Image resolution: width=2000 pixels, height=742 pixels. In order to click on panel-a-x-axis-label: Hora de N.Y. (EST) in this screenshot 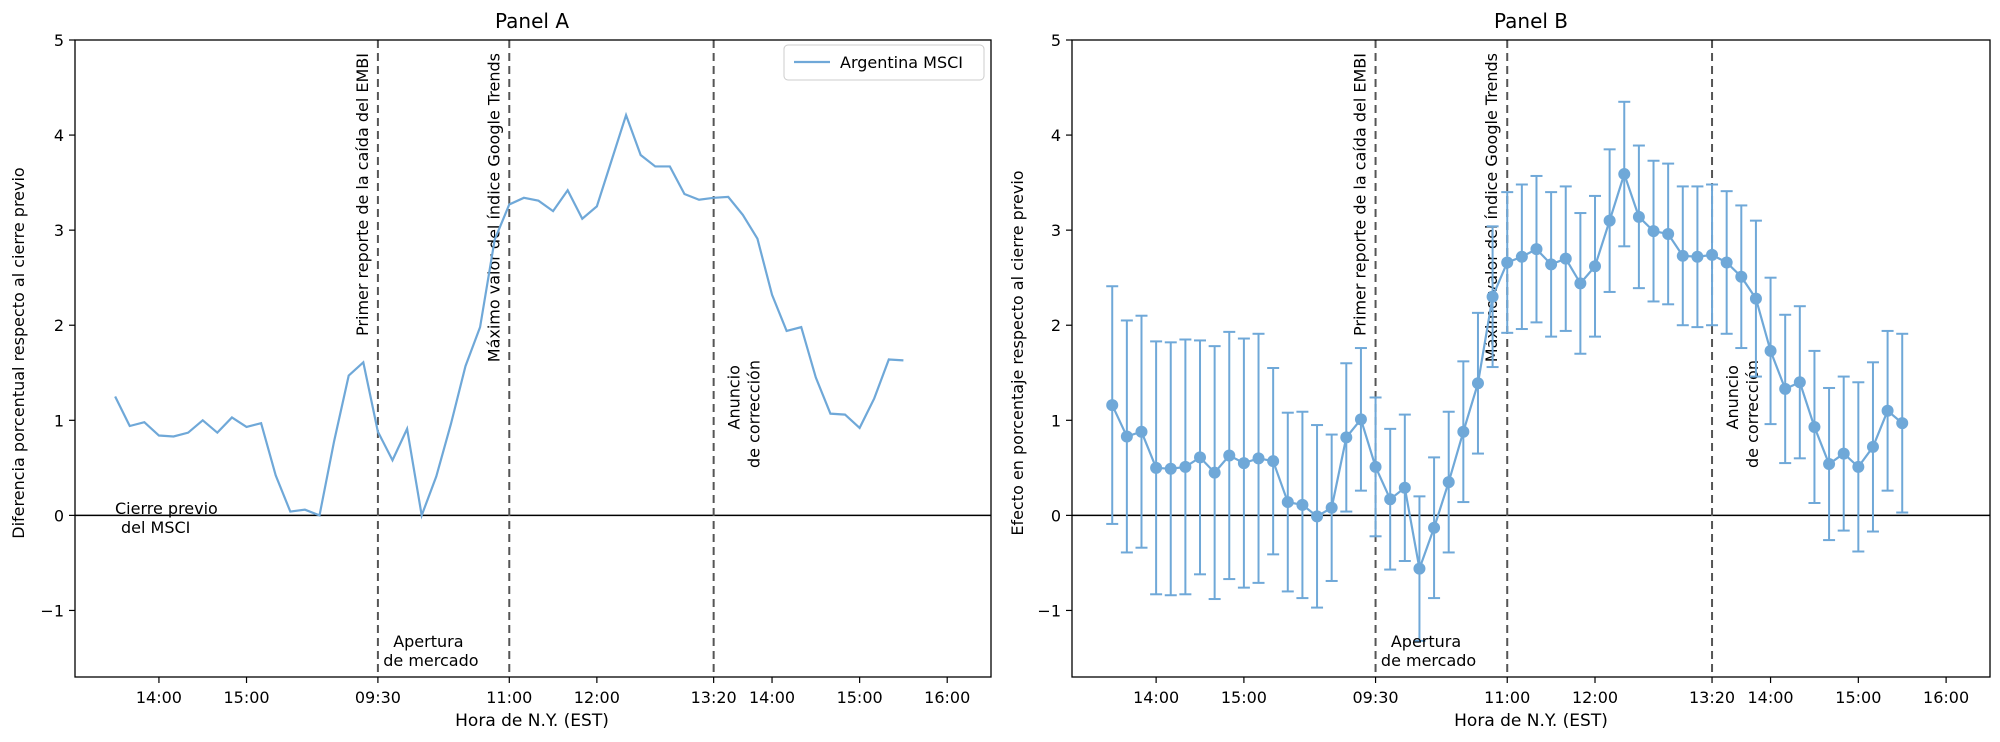, I will do `click(532, 721)`.